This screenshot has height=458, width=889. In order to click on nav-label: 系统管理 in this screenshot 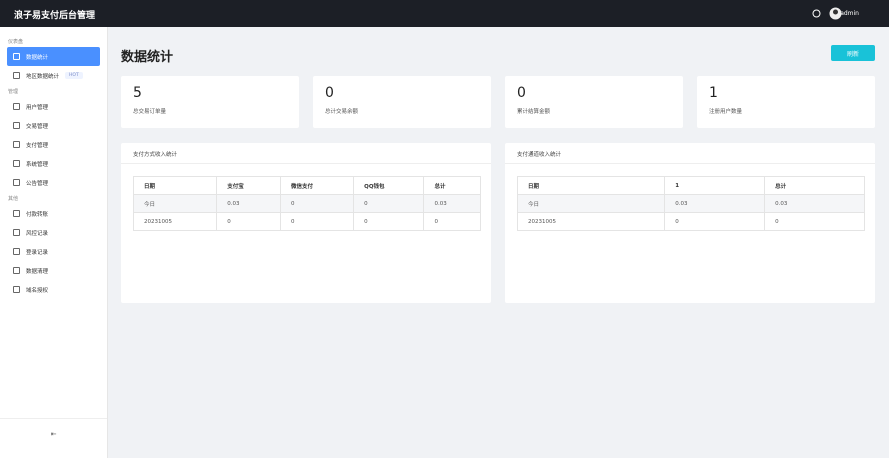, I will do `click(37, 164)`.